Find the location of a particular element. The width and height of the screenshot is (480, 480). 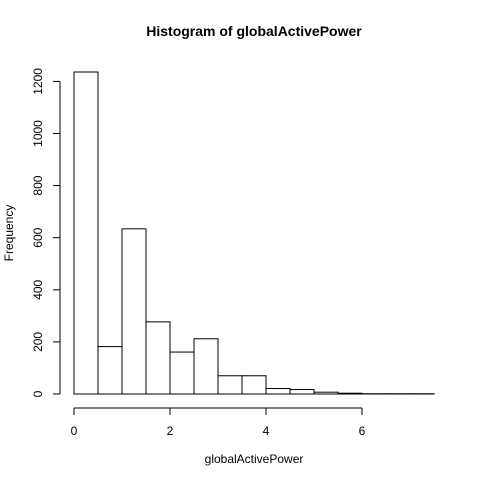

x-axis-label: globalActivePower is located at coordinates (254, 459).